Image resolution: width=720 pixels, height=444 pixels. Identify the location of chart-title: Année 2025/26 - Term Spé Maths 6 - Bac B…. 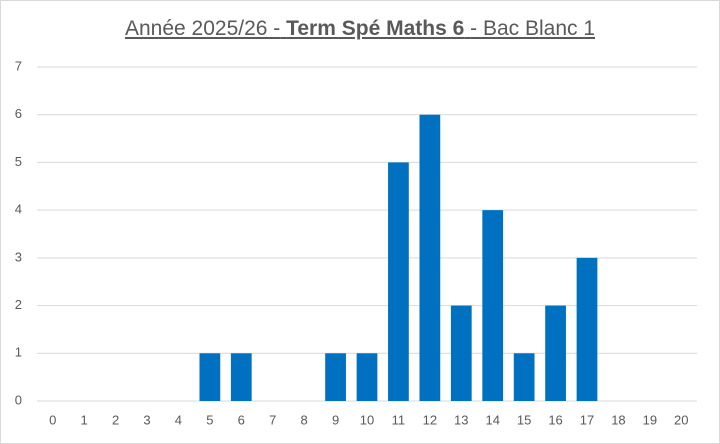
(360, 29).